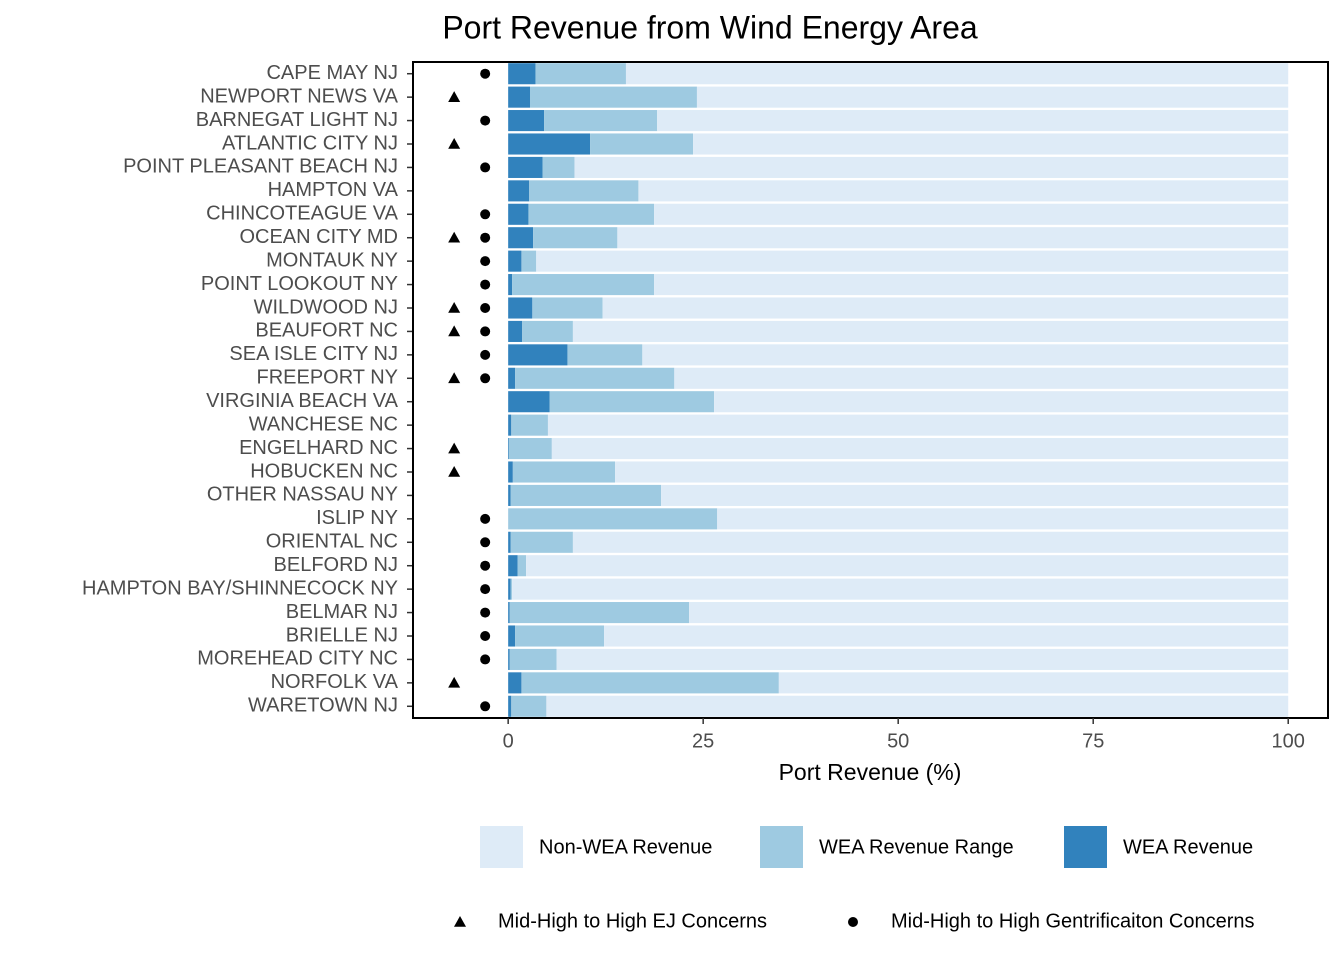 The image size is (1344, 960). I want to click on legend-label: Mid-High to High Gentrificaiton Concerns, so click(1073, 921).